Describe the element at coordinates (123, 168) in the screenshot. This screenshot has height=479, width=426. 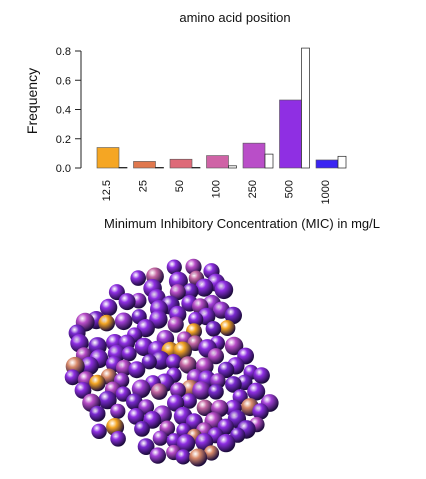
I see `bar-series2-12.5` at that location.